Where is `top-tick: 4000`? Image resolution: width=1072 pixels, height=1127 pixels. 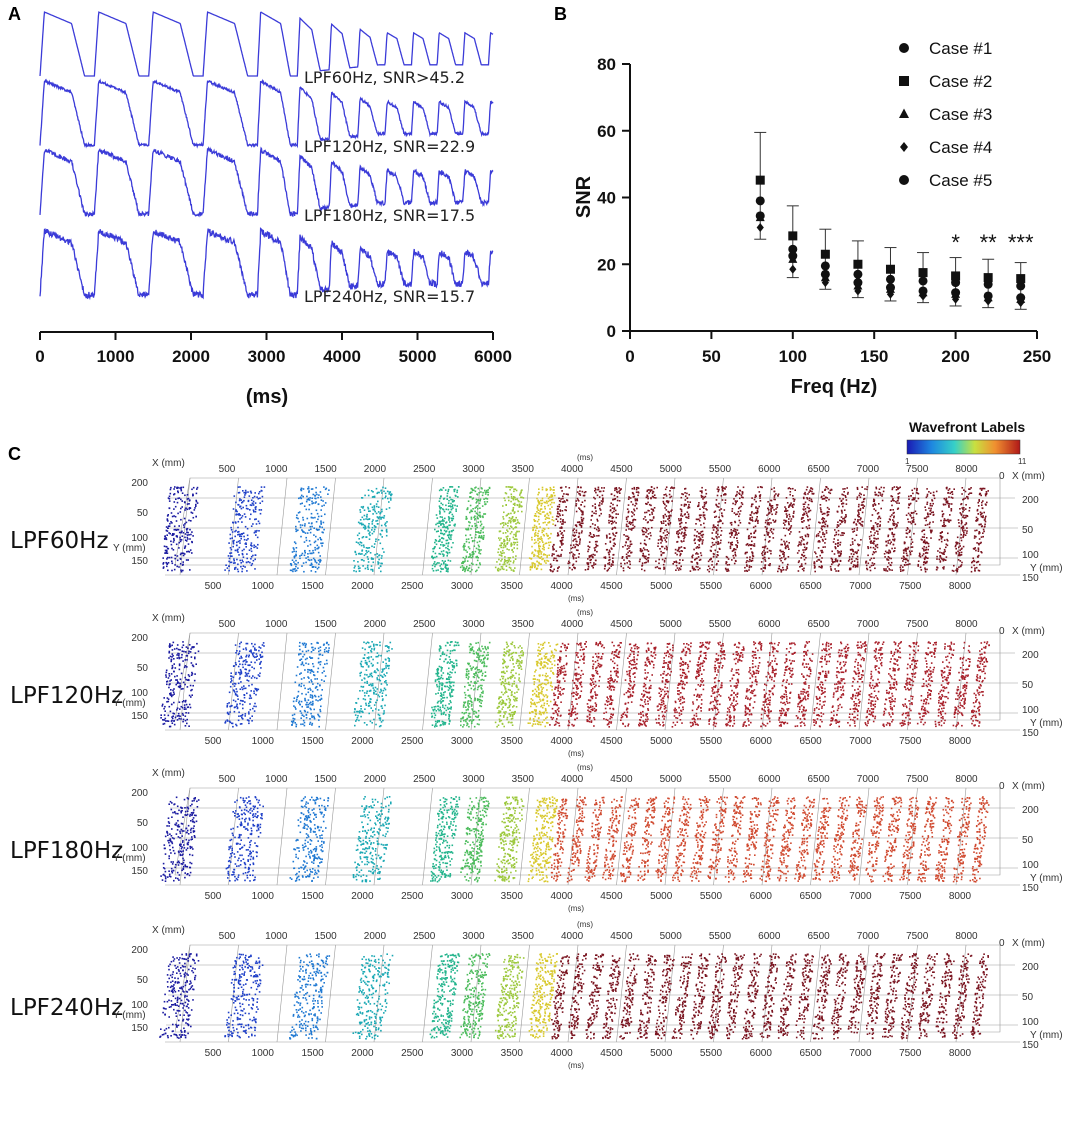 top-tick: 4000 is located at coordinates (572, 624).